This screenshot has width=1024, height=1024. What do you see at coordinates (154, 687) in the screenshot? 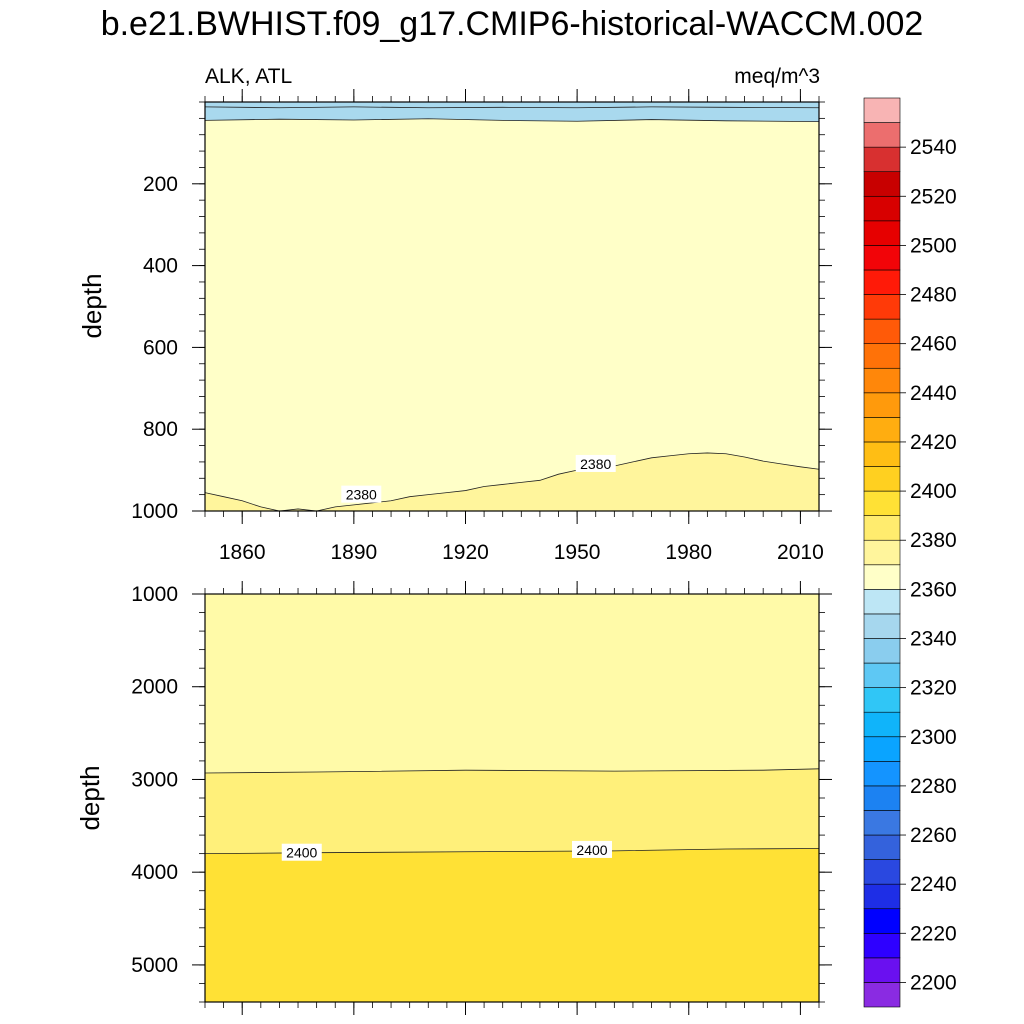
I see `y-tick-label: 2000` at bounding box center [154, 687].